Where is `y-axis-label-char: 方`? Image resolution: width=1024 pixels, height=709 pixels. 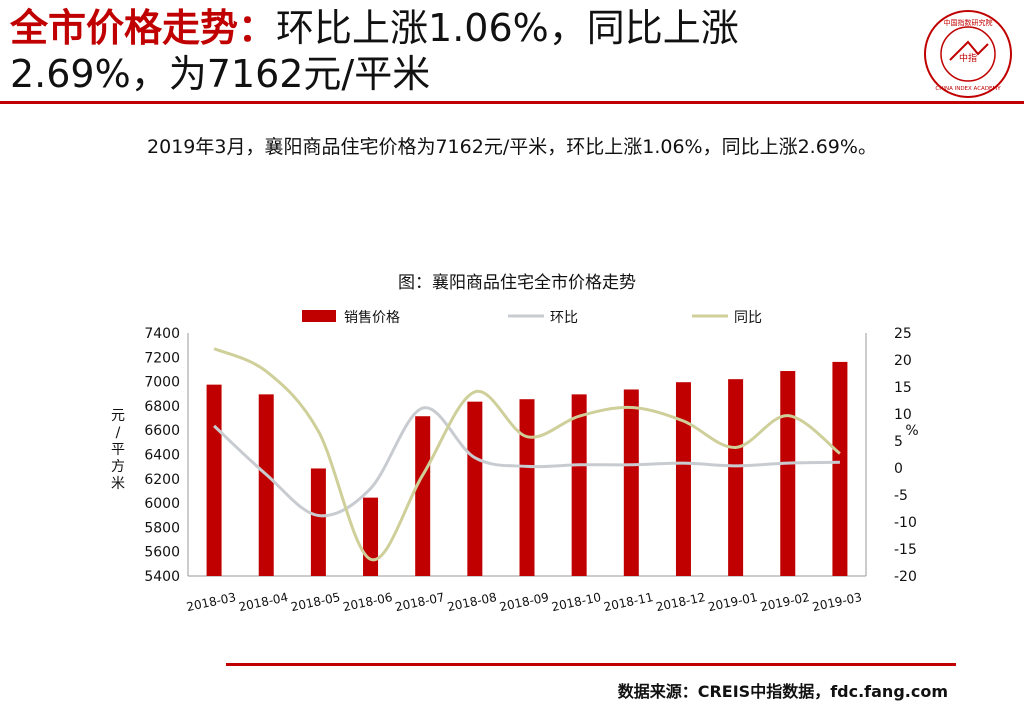
y-axis-label-char: 方 is located at coordinates (118, 467).